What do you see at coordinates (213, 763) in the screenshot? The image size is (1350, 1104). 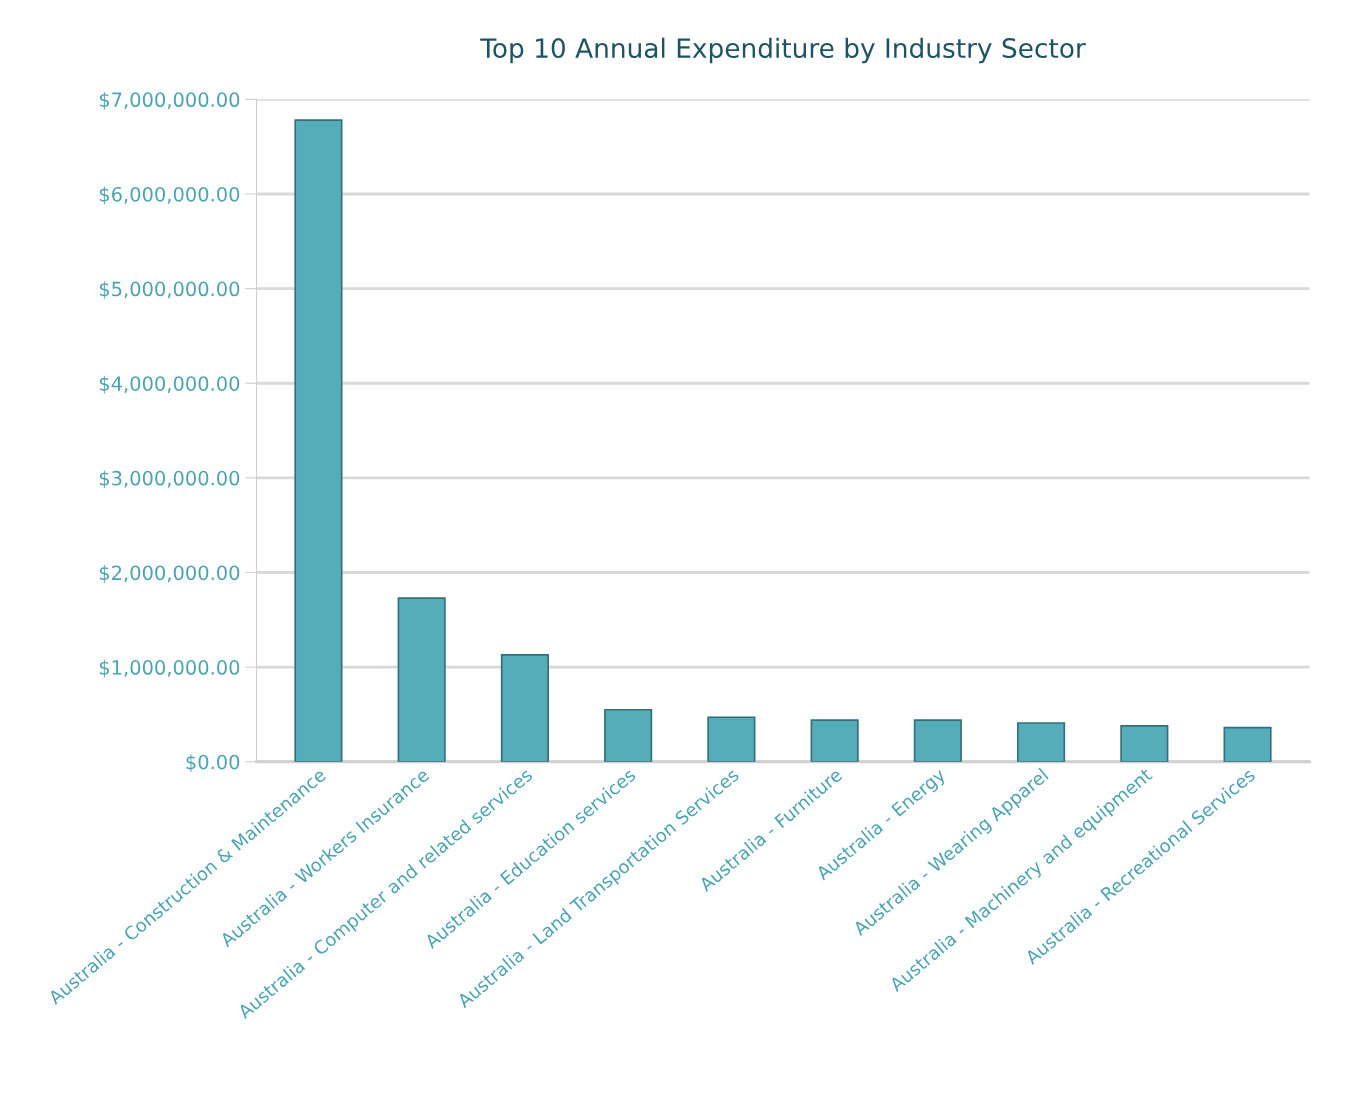 I see `y-tick-label: $0.00` at bounding box center [213, 763].